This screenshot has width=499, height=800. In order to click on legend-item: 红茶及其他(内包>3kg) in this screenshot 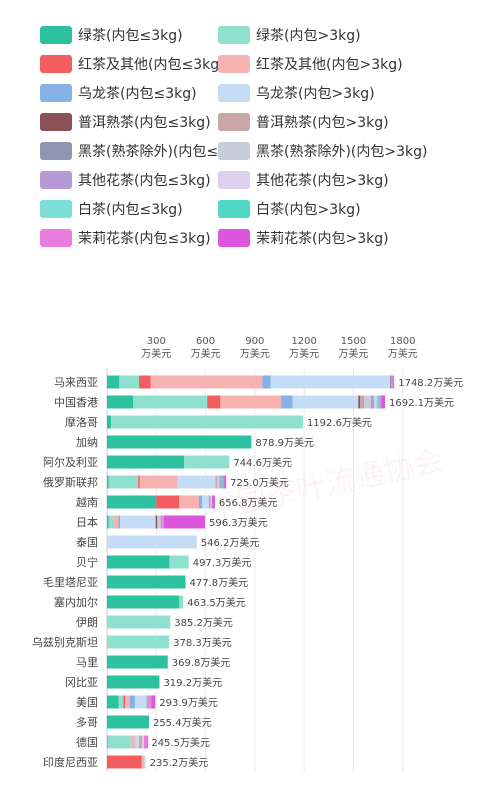, I will do `click(310, 64)`.